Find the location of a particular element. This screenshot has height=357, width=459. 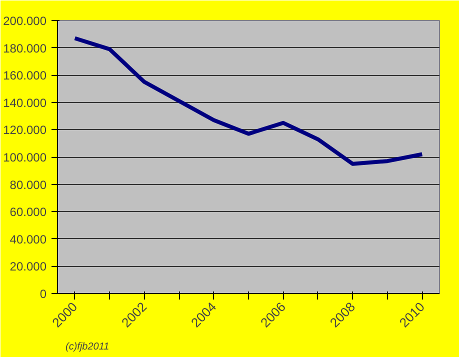

text: (c)fjb2011 is located at coordinates (88, 347).